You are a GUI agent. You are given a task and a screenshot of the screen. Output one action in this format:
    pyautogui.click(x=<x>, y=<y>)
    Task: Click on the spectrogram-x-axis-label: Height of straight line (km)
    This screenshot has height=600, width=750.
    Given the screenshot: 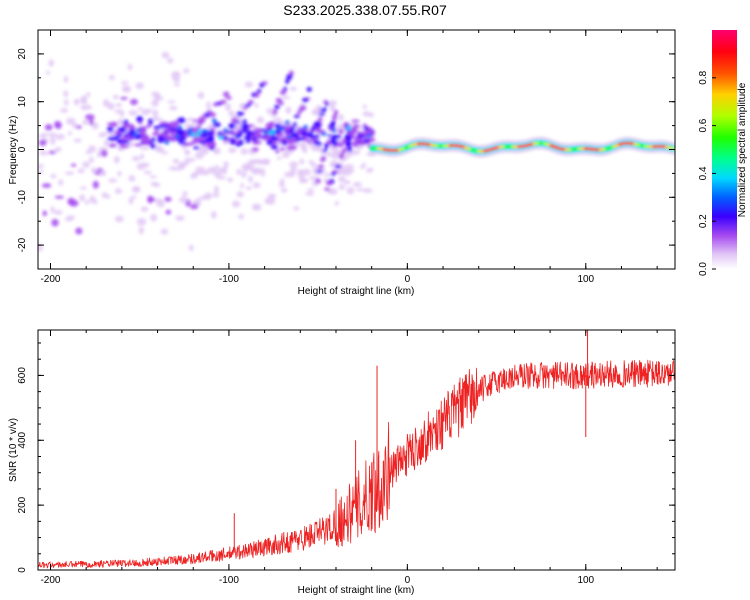 What is the action you would take?
    pyautogui.click(x=356, y=291)
    